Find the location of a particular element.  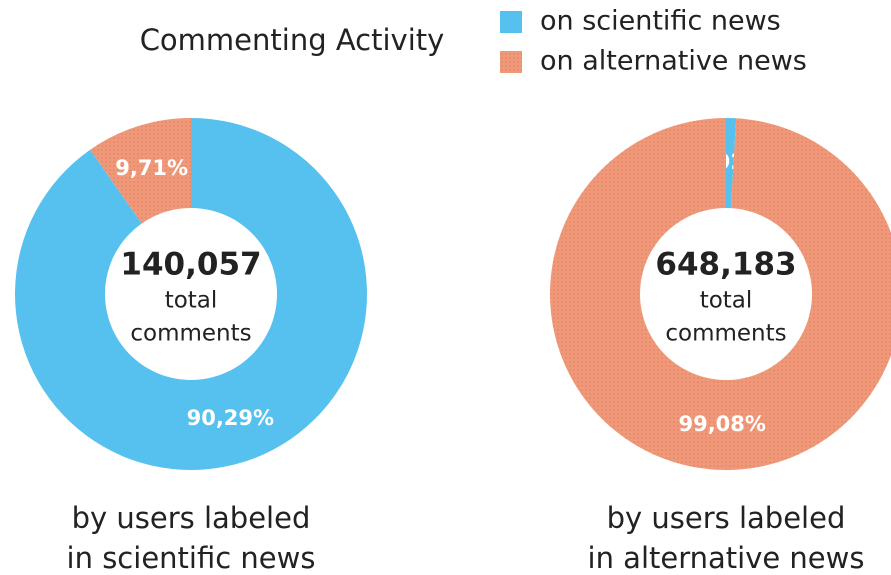

legend-label: on alternative news is located at coordinates (673, 61).